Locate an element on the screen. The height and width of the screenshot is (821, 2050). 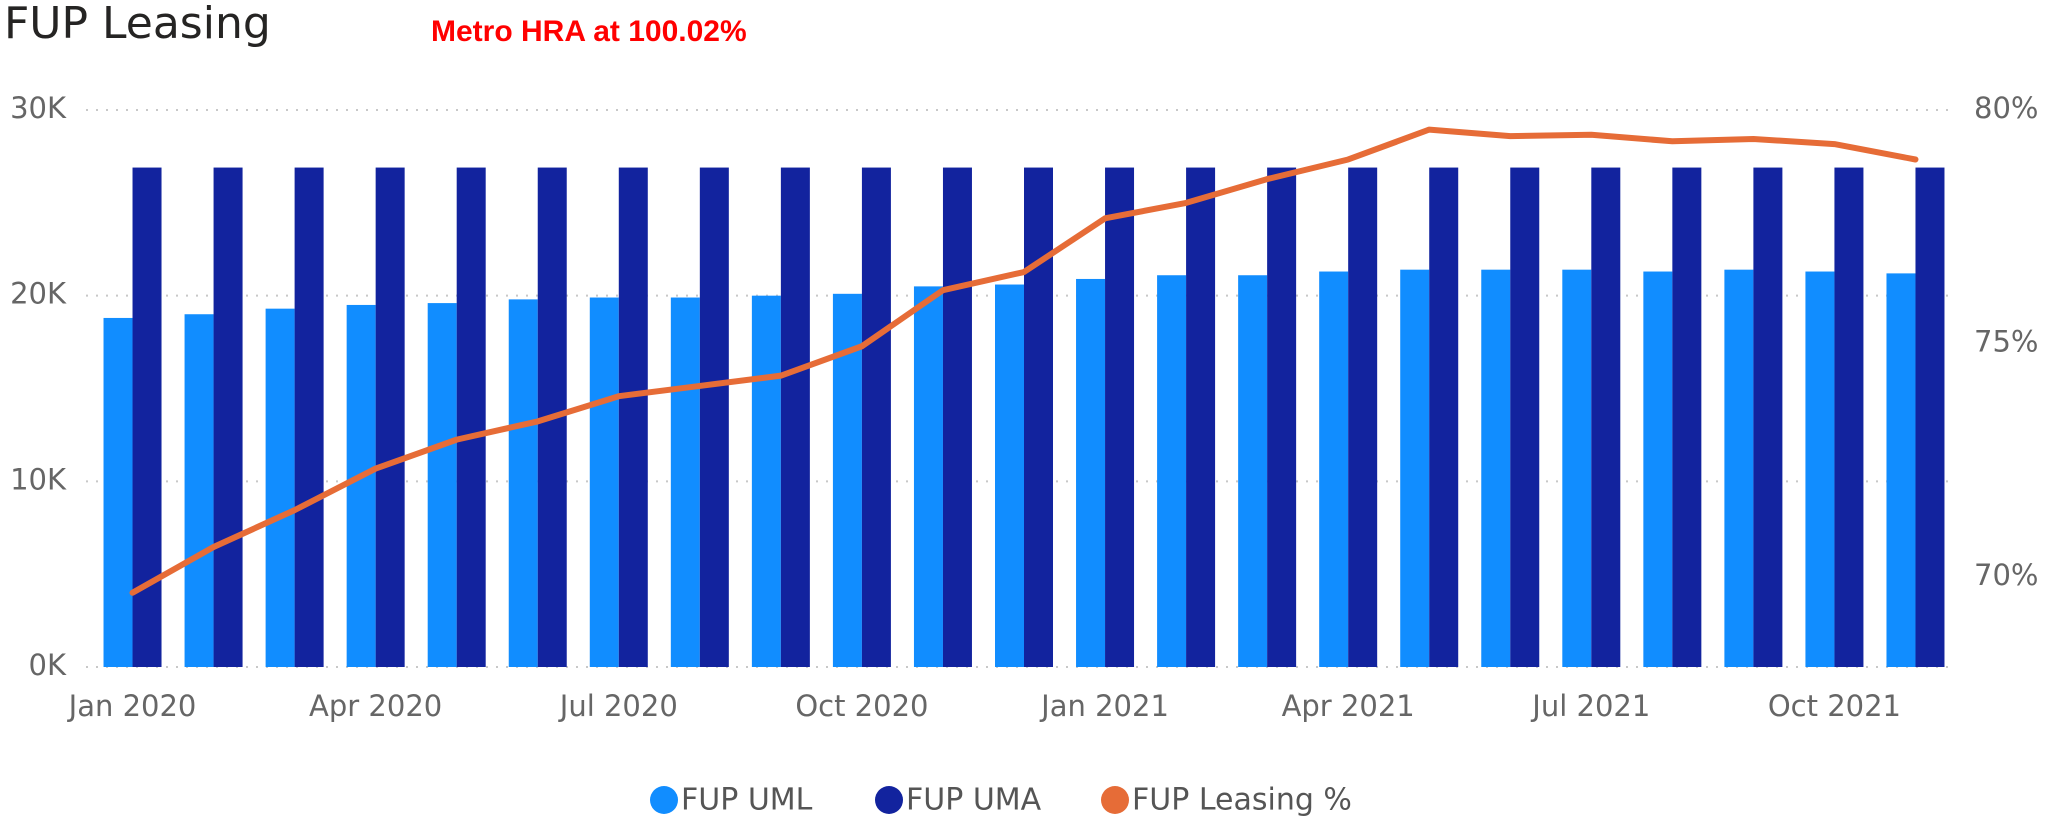
y-tick-label: 10K is located at coordinates (38, 479).